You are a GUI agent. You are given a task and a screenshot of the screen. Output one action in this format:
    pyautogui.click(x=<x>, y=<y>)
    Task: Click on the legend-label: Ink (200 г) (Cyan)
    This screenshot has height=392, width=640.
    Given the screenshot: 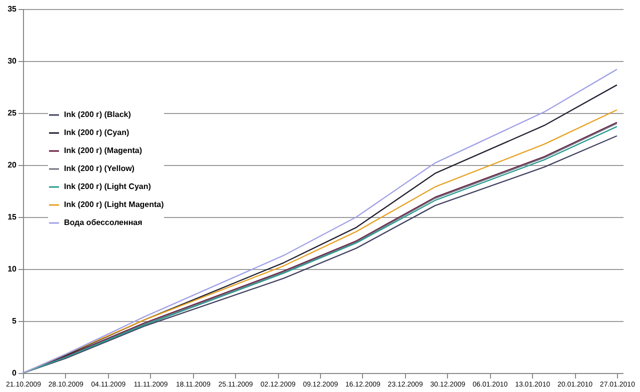 What is the action you would take?
    pyautogui.click(x=97, y=132)
    